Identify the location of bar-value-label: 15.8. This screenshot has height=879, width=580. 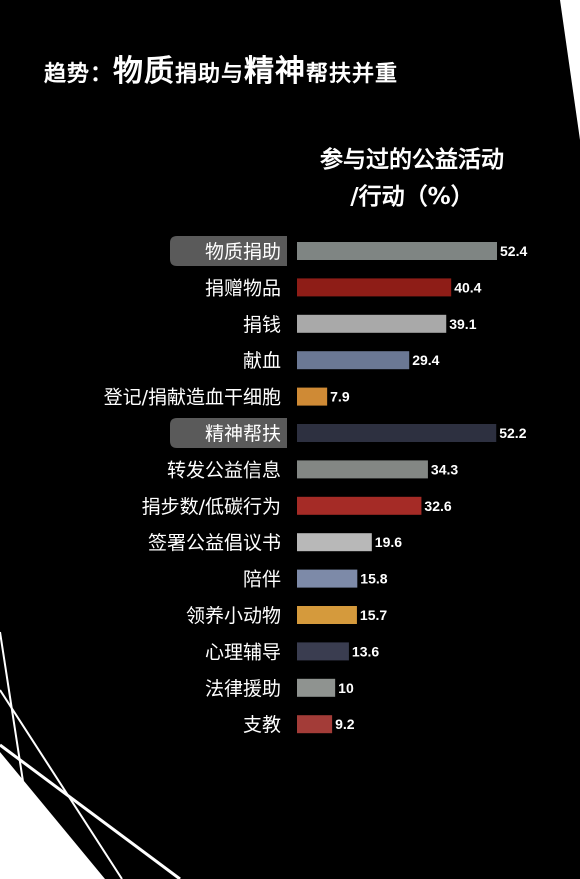
(373, 579).